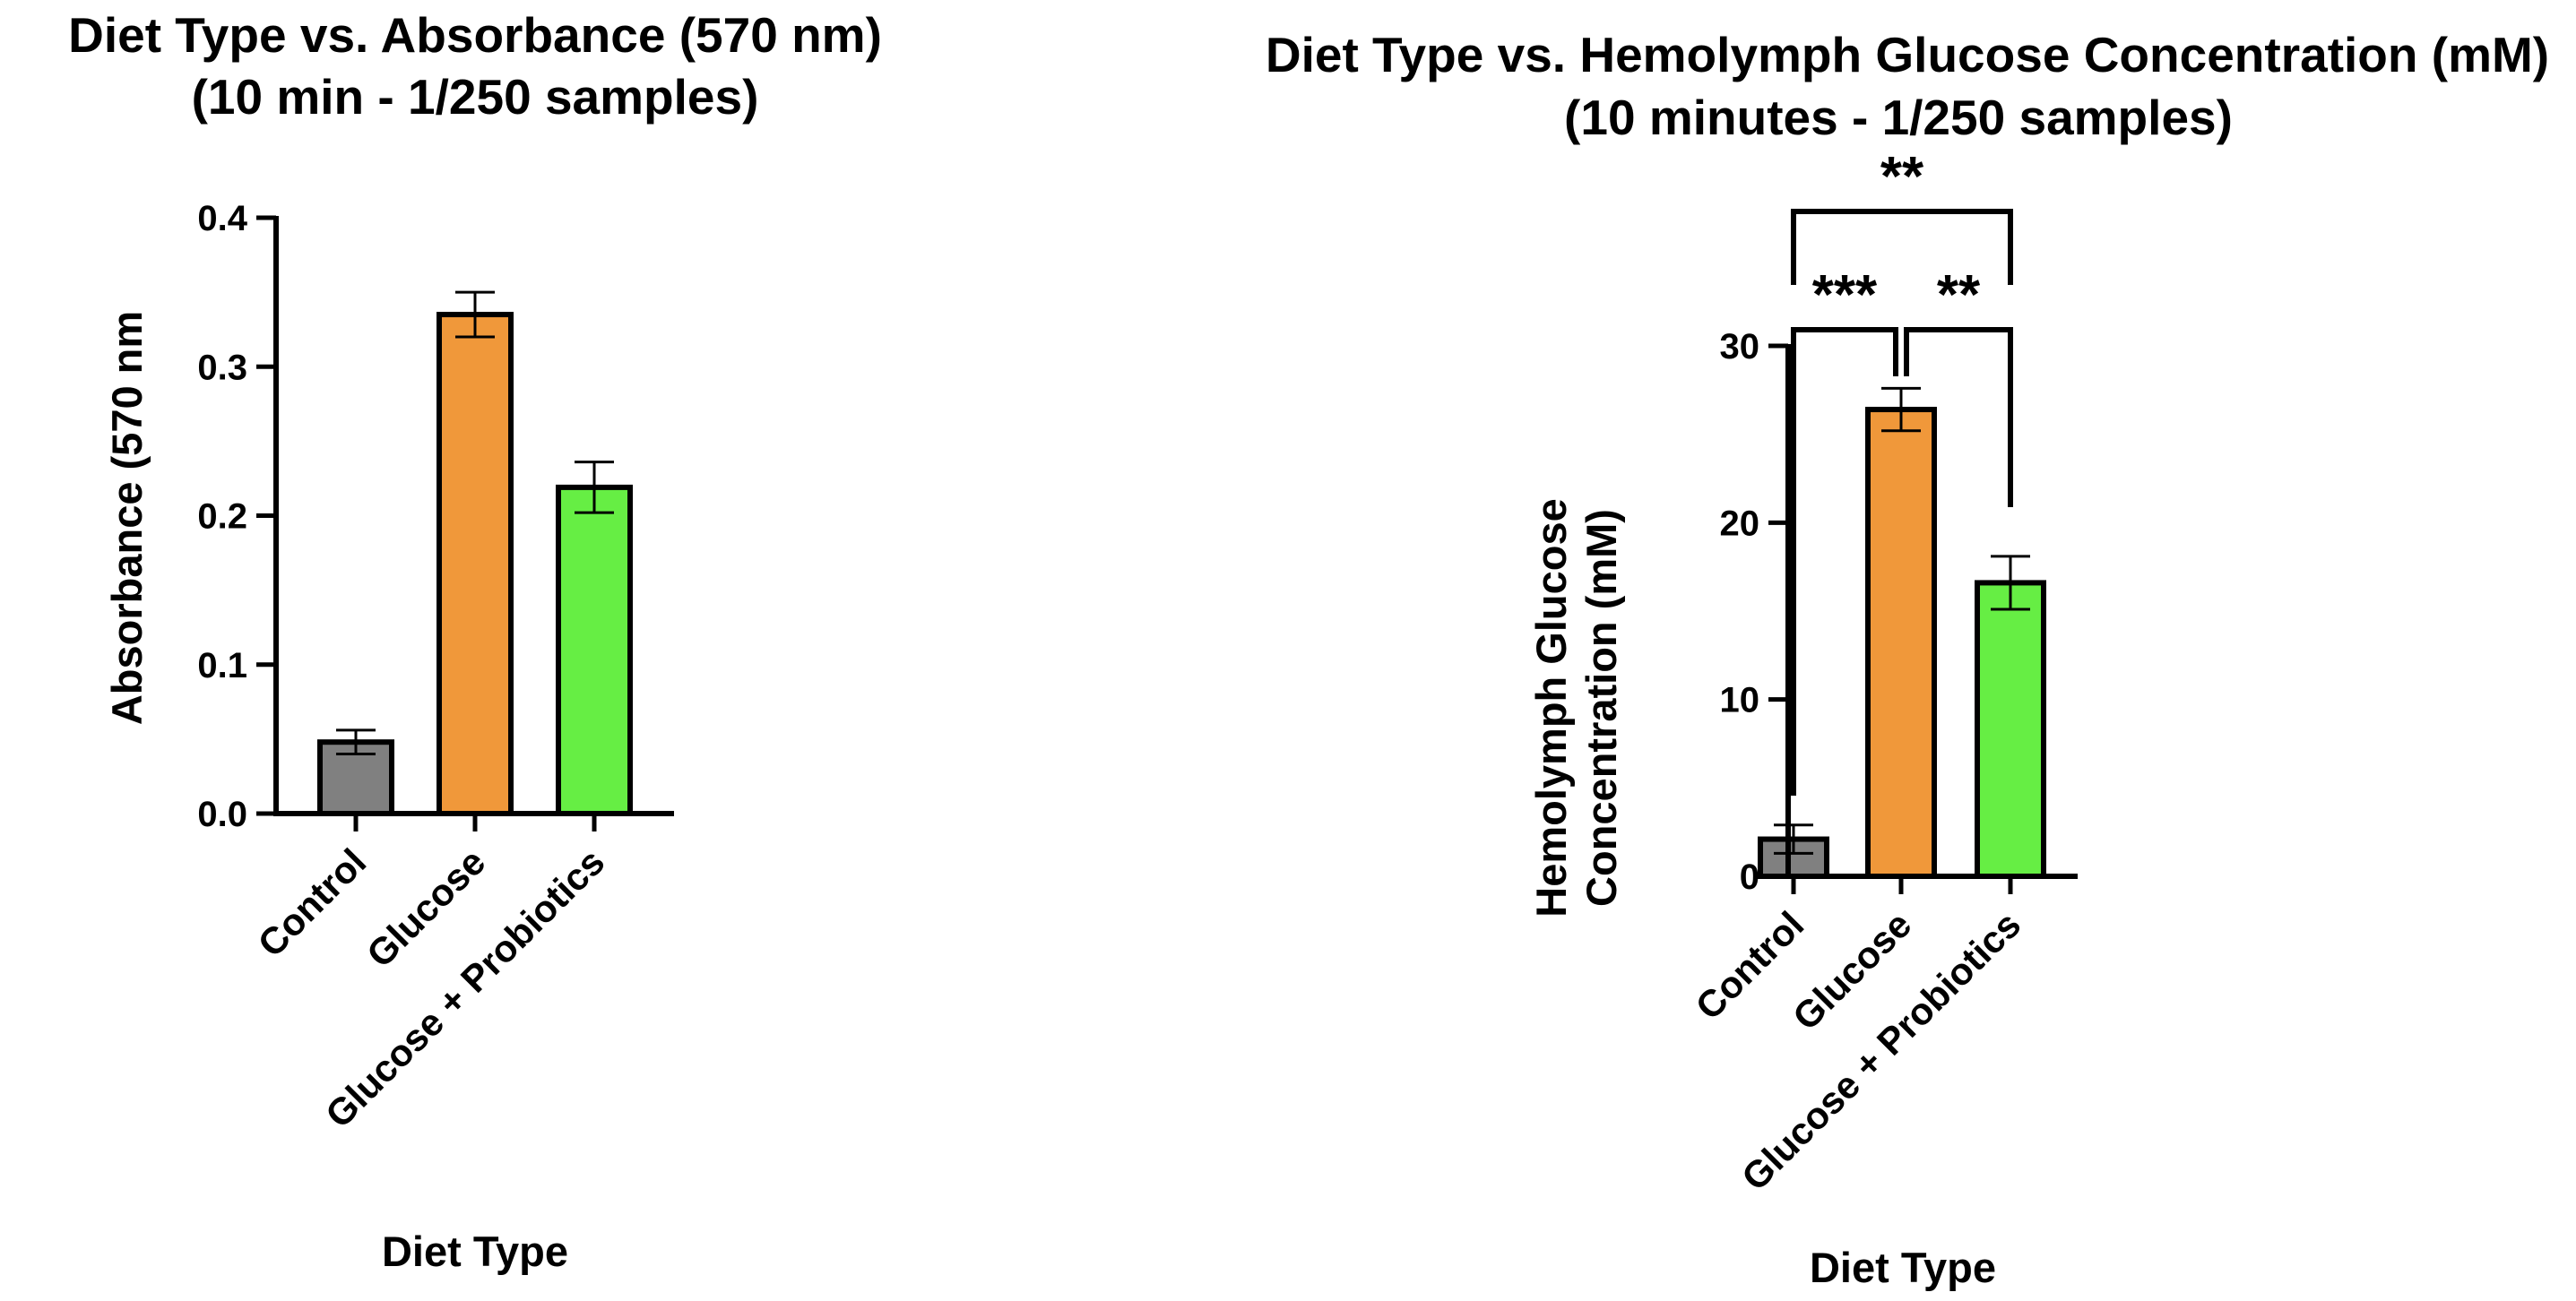 This screenshot has width=2576, height=1301. I want to click on category-label: Control, so click(312, 902).